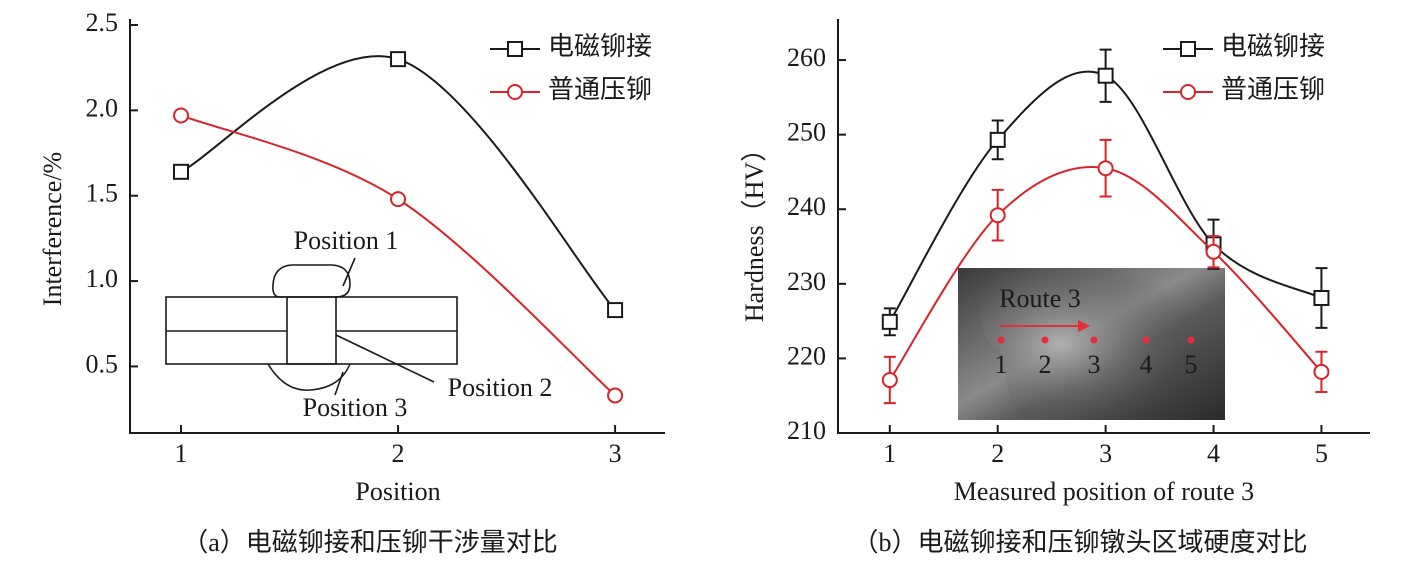  I want to click on photo-inset, so click(1091, 344).